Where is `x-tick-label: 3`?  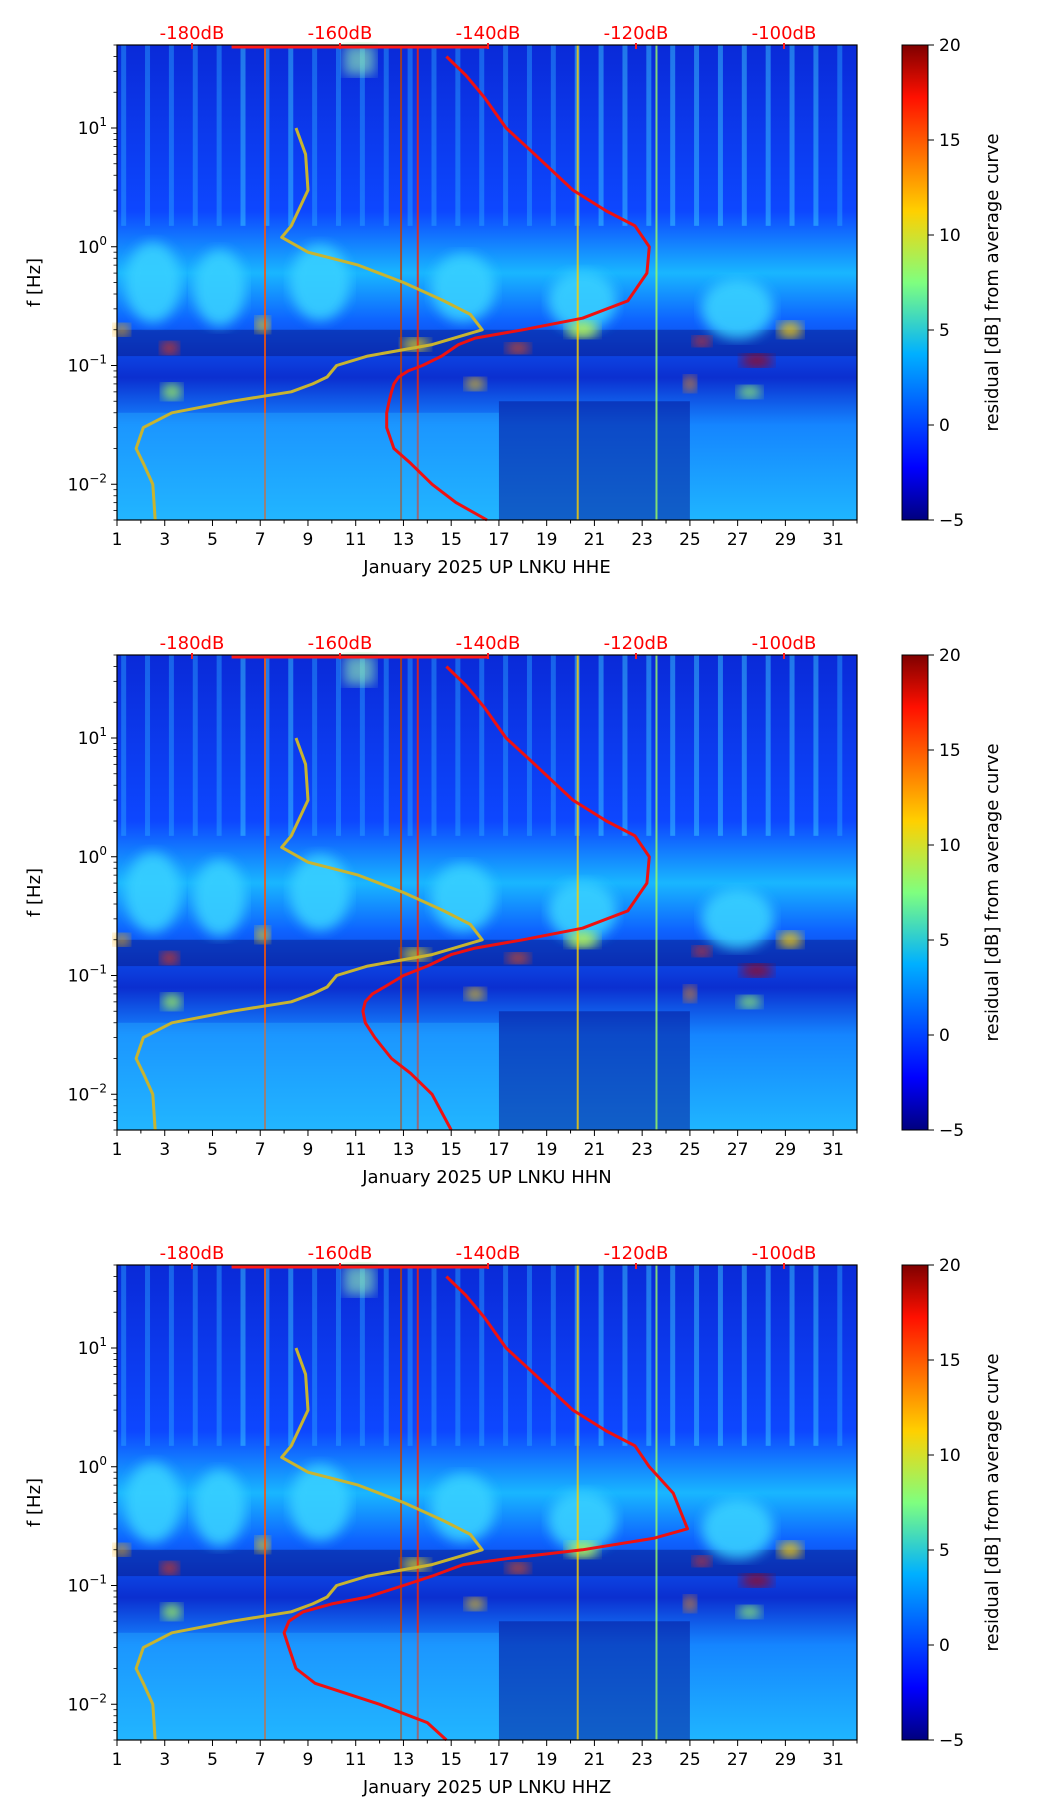 x-tick-label: 3 is located at coordinates (164, 1760).